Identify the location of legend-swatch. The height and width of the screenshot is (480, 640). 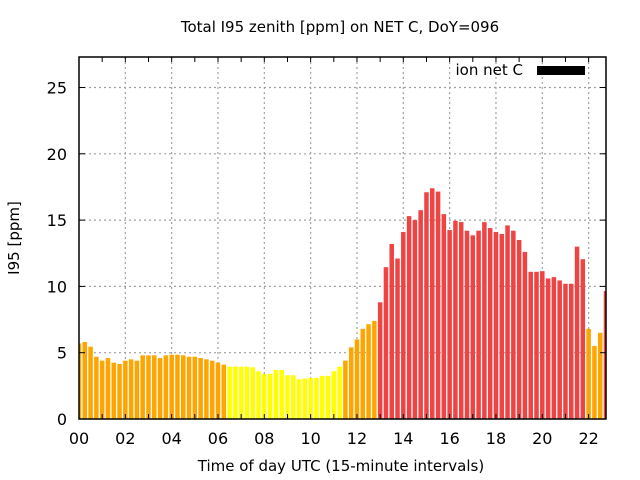
(561, 70).